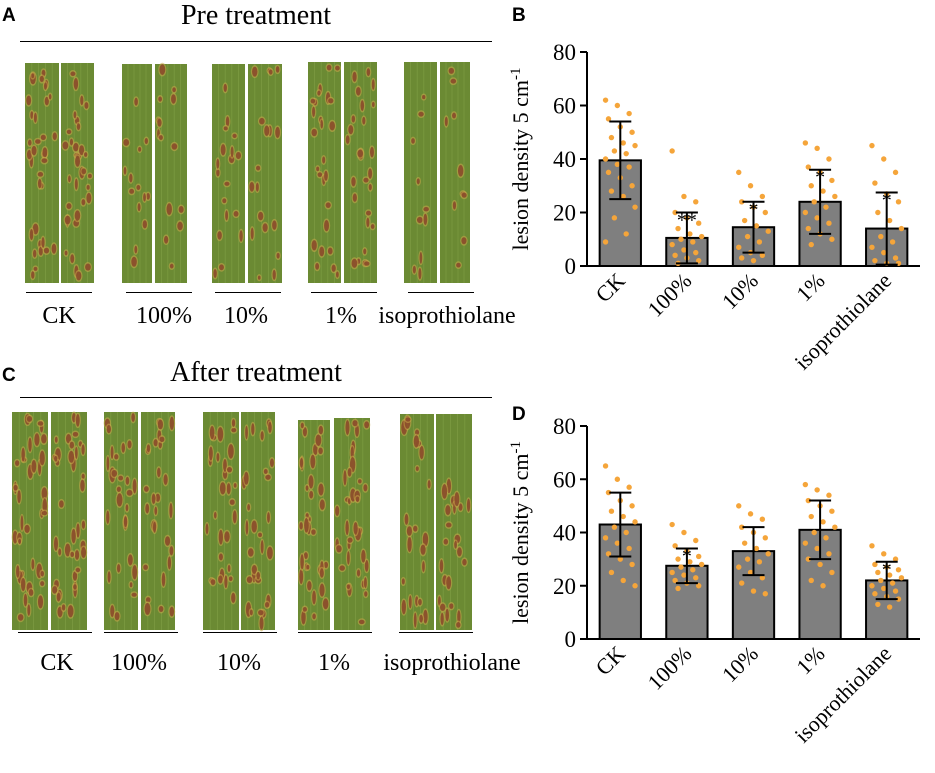 Image resolution: width=935 pixels, height=773 pixels. Describe the element at coordinates (247, 172) in the screenshot. I see `leaves-pre-treatment` at that location.